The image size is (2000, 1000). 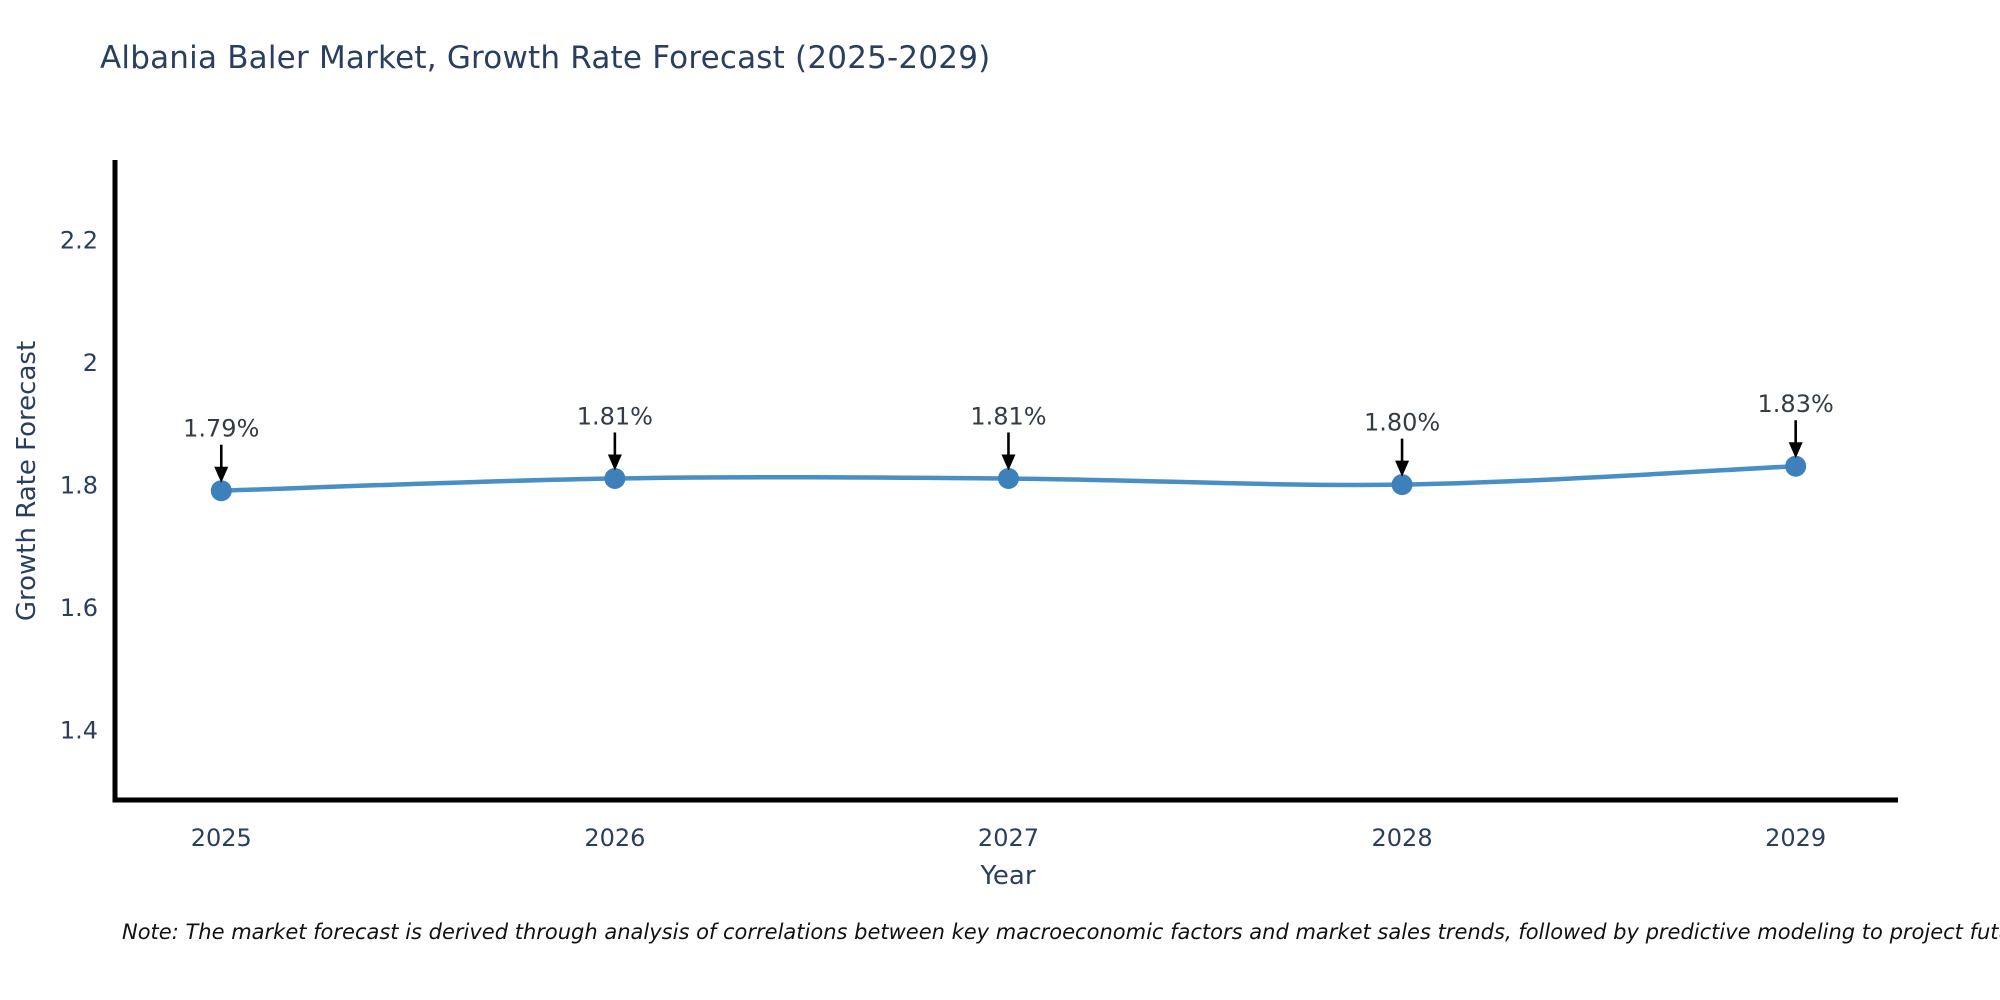 What do you see at coordinates (79, 731) in the screenshot?
I see `y-tick-label: 1.4` at bounding box center [79, 731].